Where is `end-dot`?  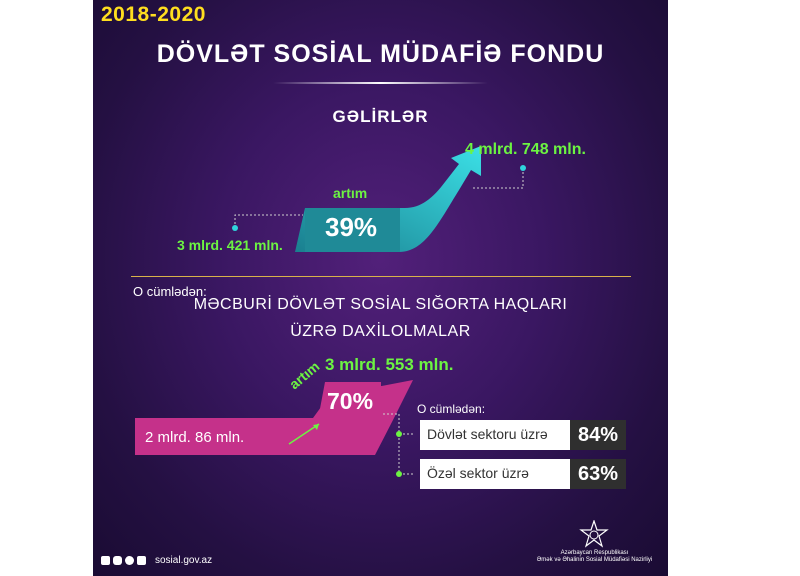 end-dot is located at coordinates (523, 168).